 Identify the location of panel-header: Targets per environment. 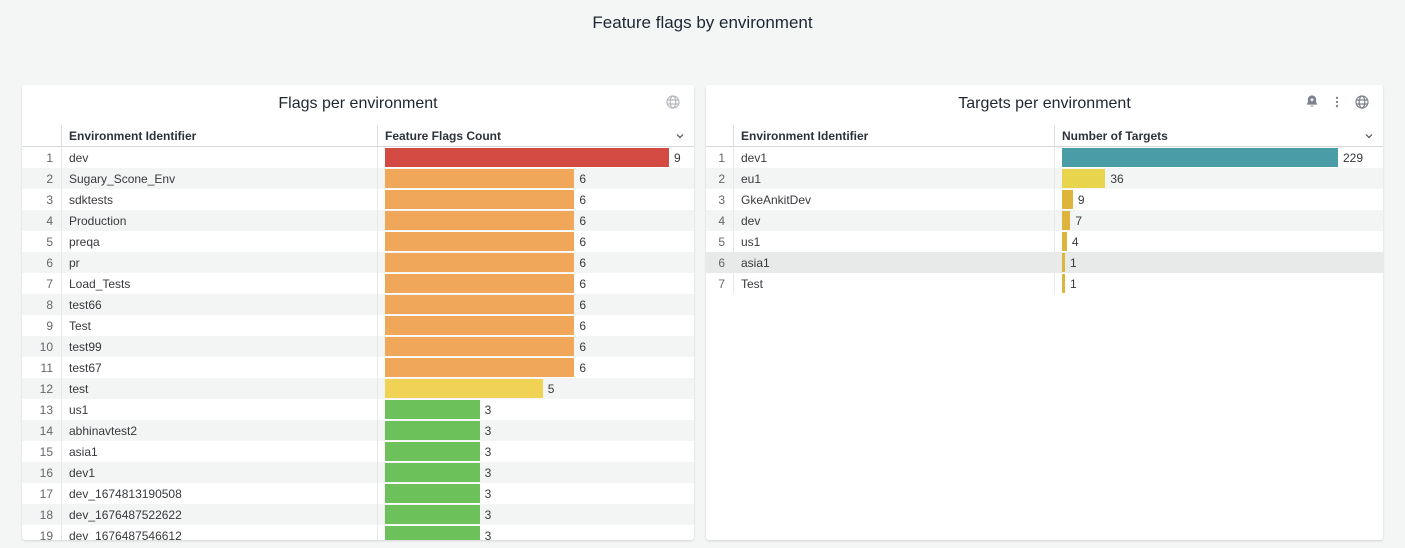
(1044, 105).